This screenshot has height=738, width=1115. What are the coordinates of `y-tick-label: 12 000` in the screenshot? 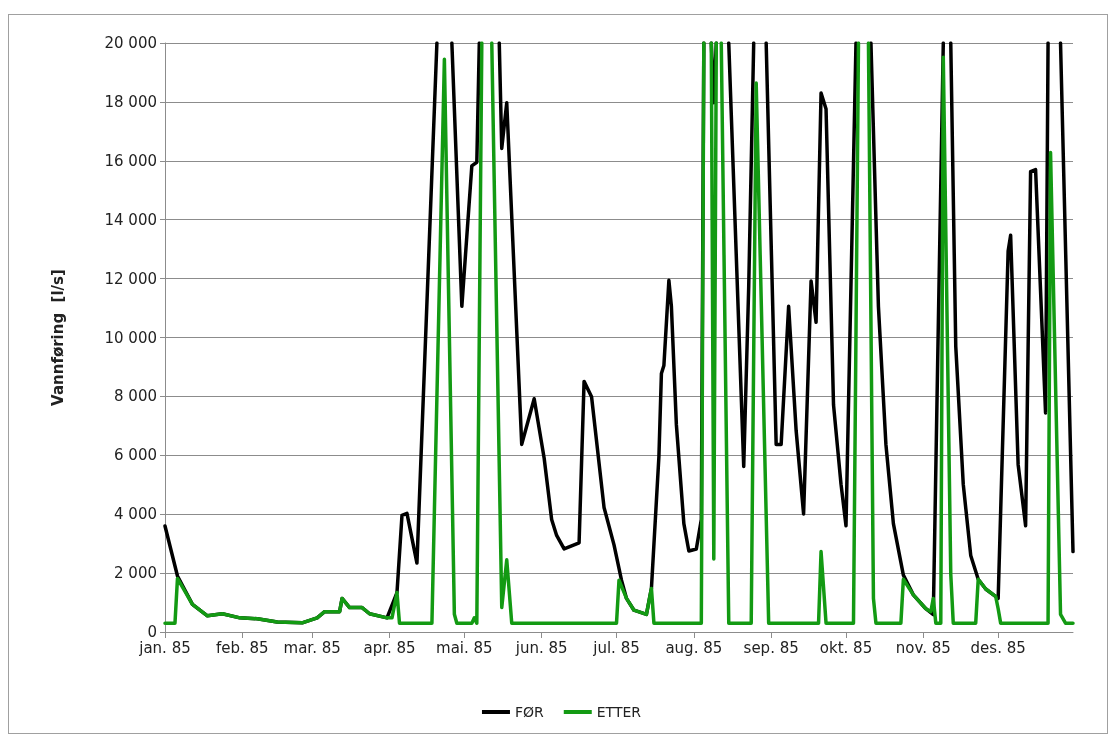 It's located at (130, 278).